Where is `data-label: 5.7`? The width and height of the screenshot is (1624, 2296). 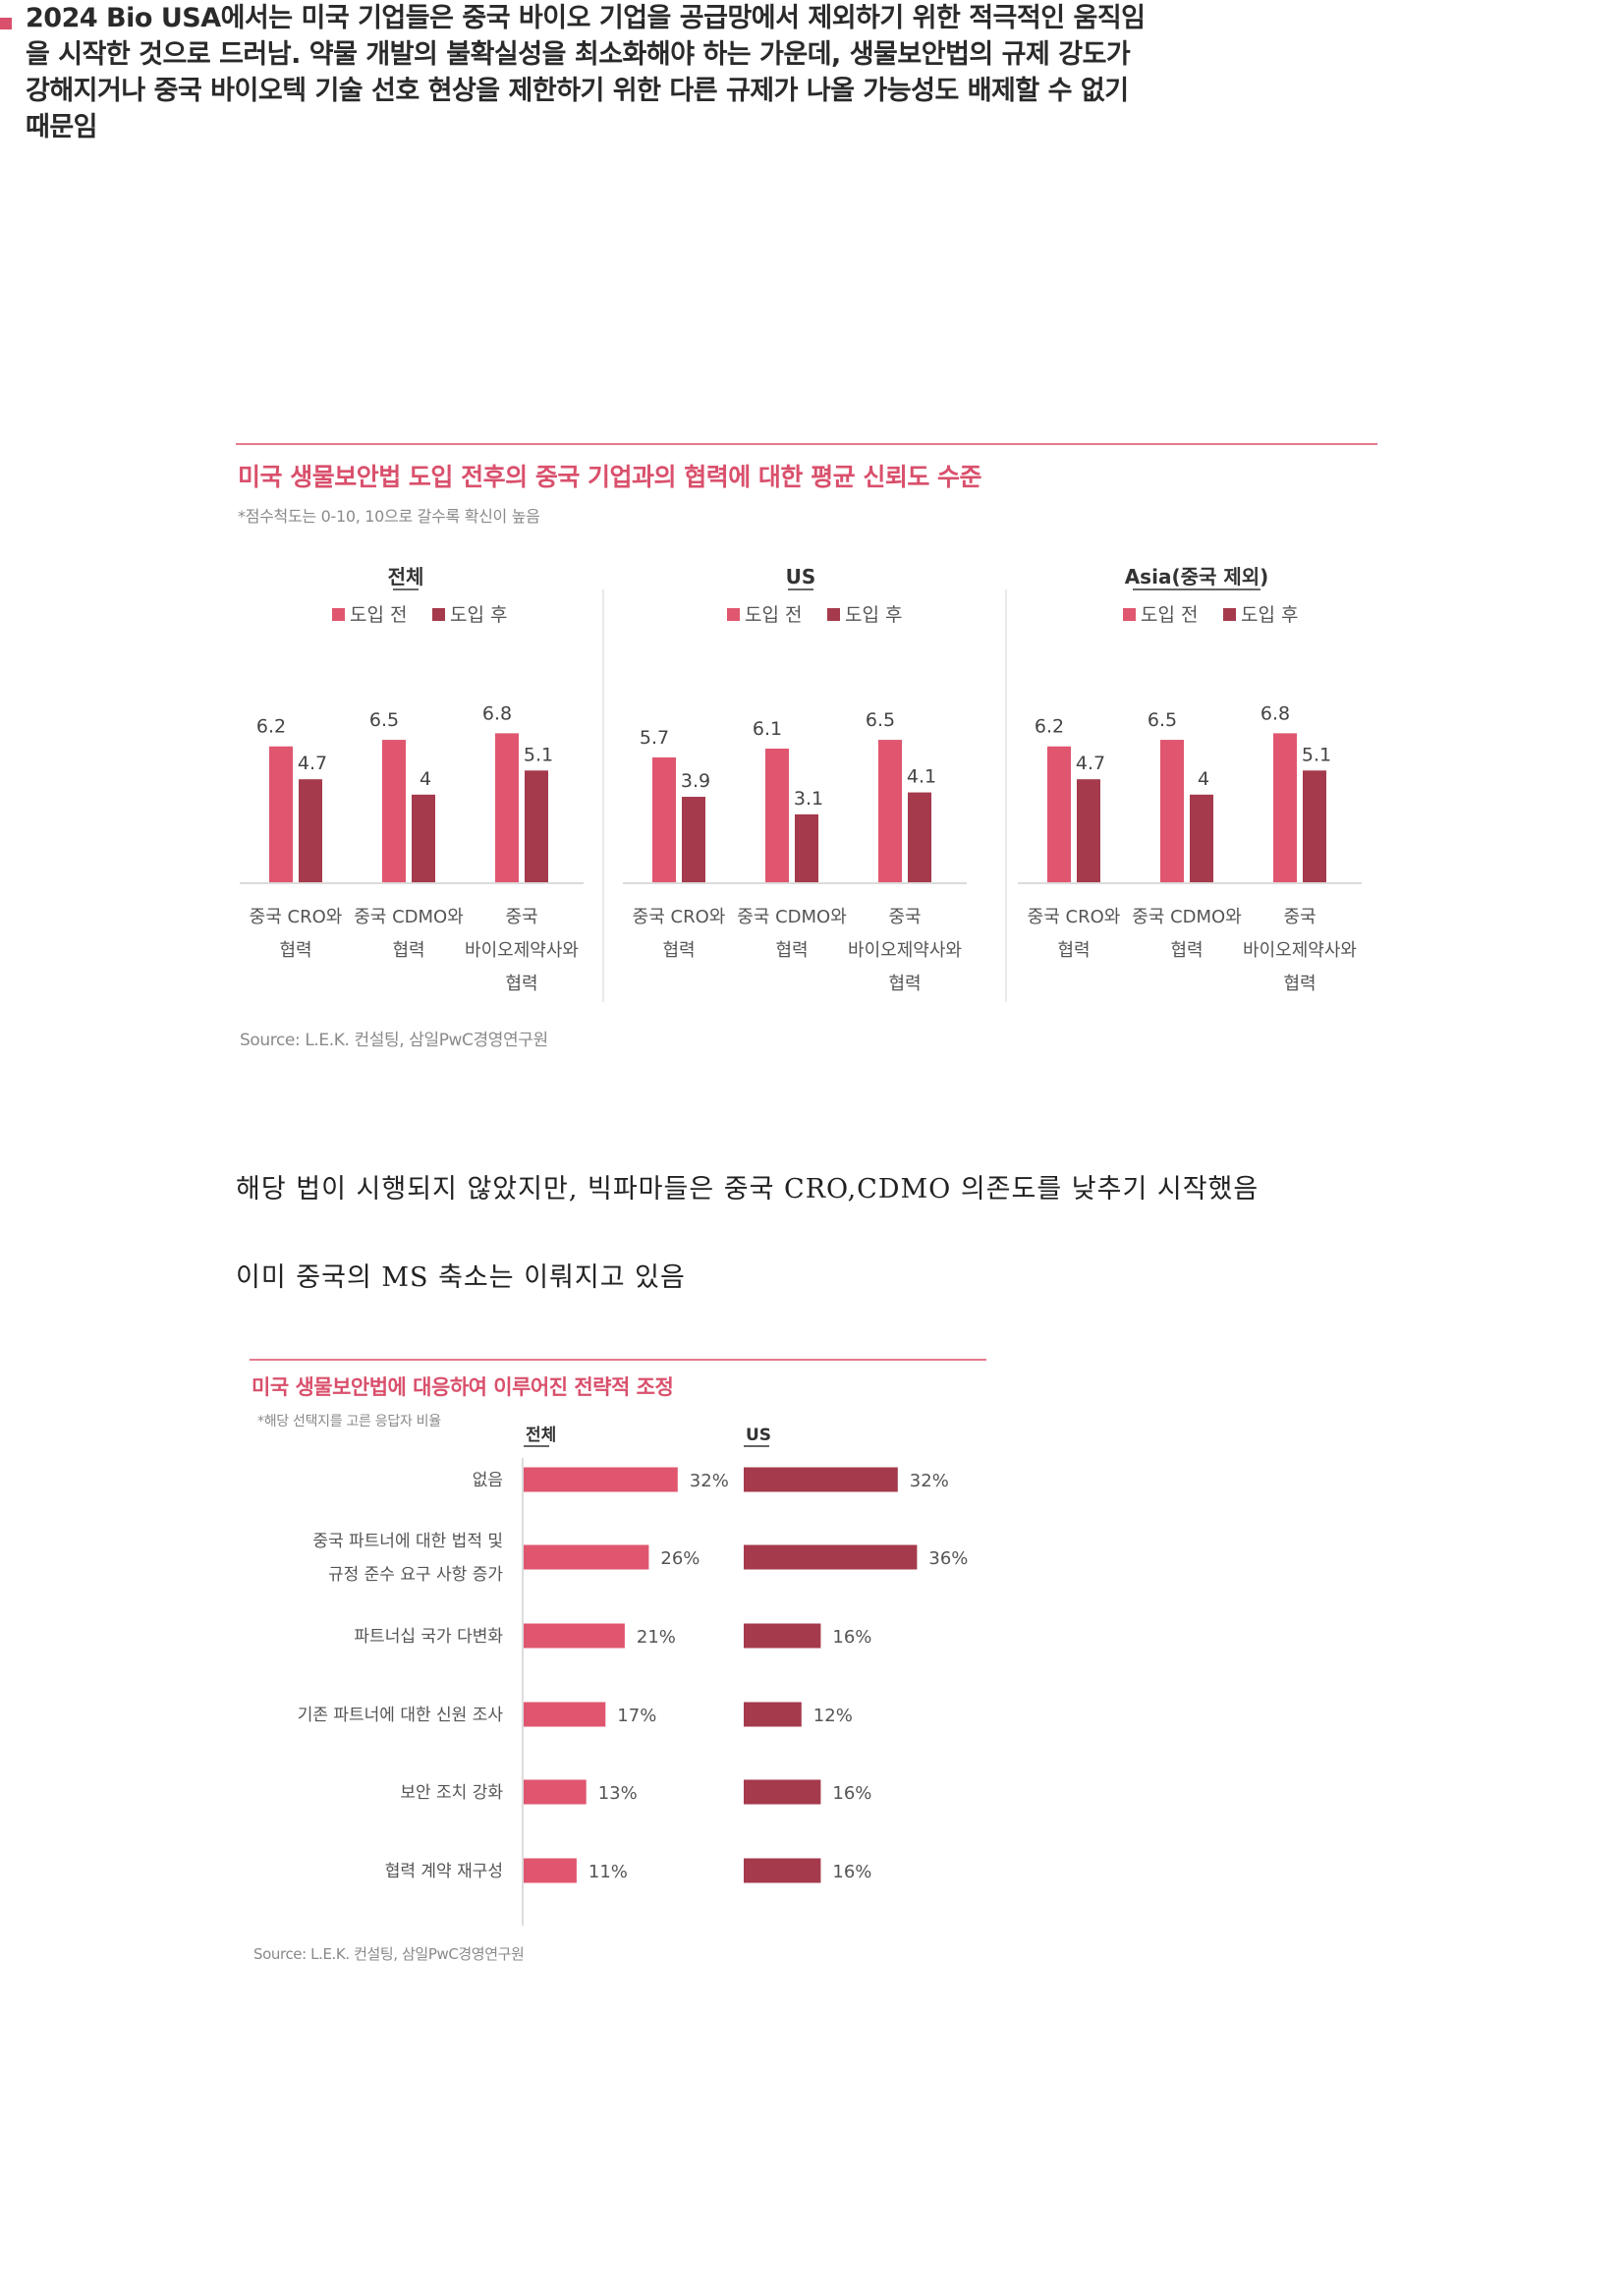
data-label: 5.7 is located at coordinates (654, 738).